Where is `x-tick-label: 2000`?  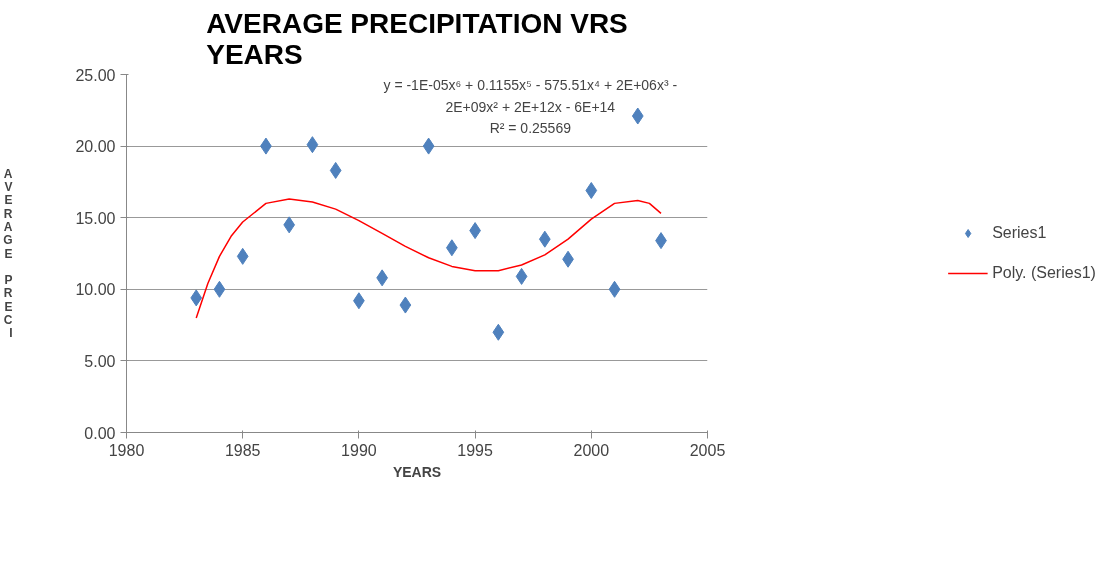
x-tick-label: 2000 is located at coordinates (591, 450).